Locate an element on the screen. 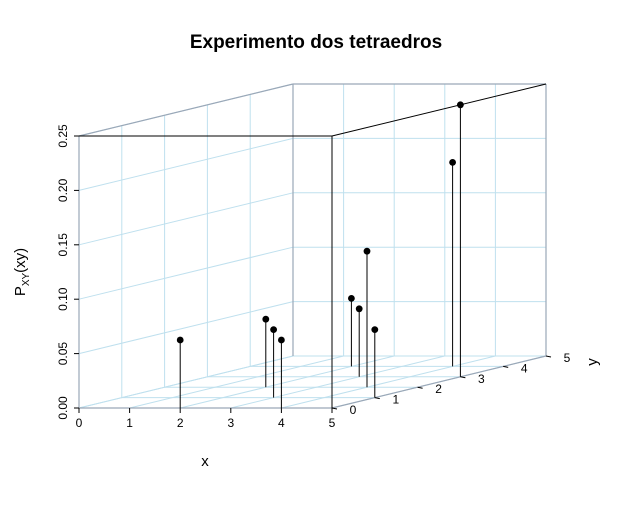 Image resolution: width=632 pixels, height=519 pixels. z-axis-label-subscript: XY is located at coordinates (26, 279).